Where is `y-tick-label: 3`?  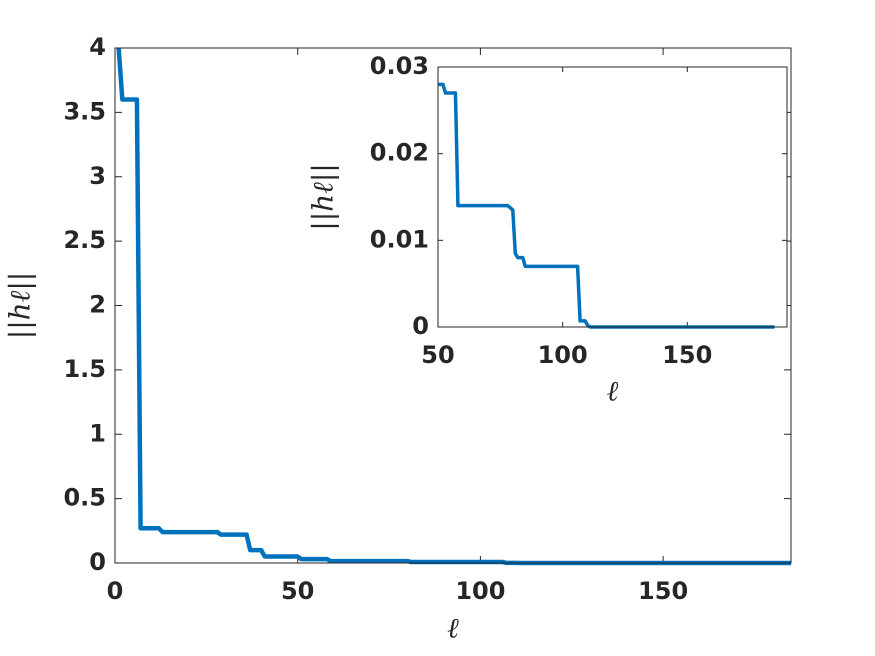 y-tick-label: 3 is located at coordinates (97, 176).